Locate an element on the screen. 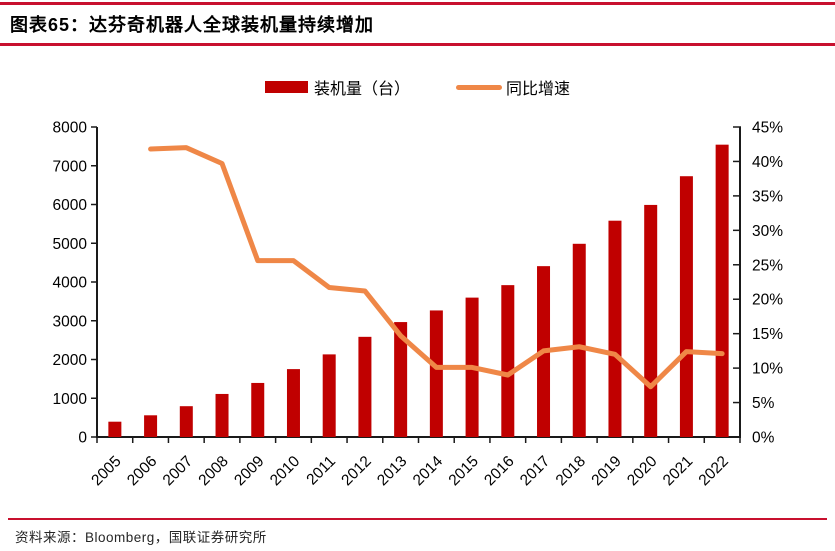 The width and height of the screenshot is (835, 551). y-axis-left-label: 1000 is located at coordinates (70, 399).